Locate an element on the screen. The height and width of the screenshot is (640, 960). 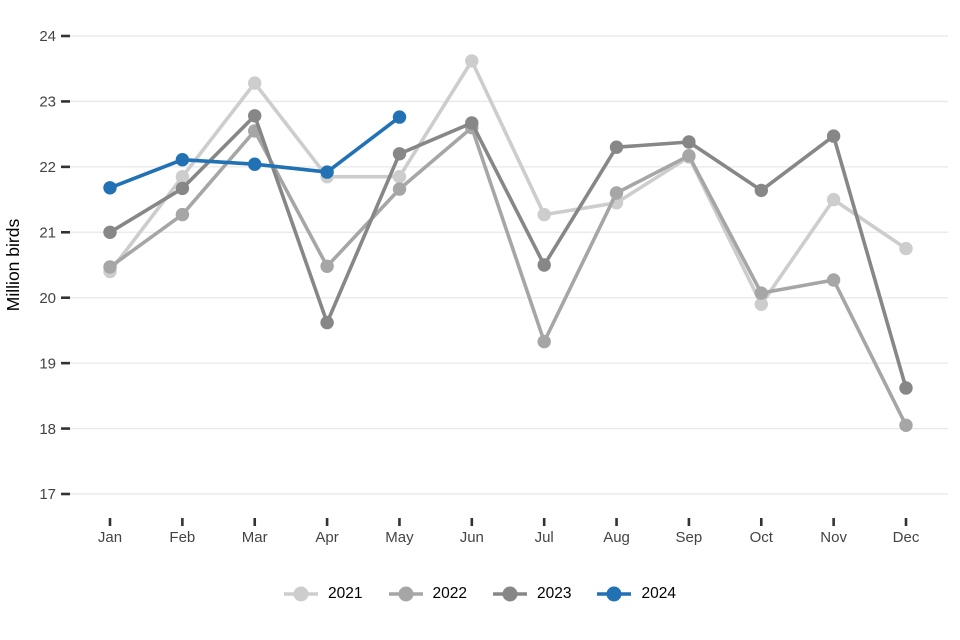
data-point-2023-Feb is located at coordinates (182, 188).